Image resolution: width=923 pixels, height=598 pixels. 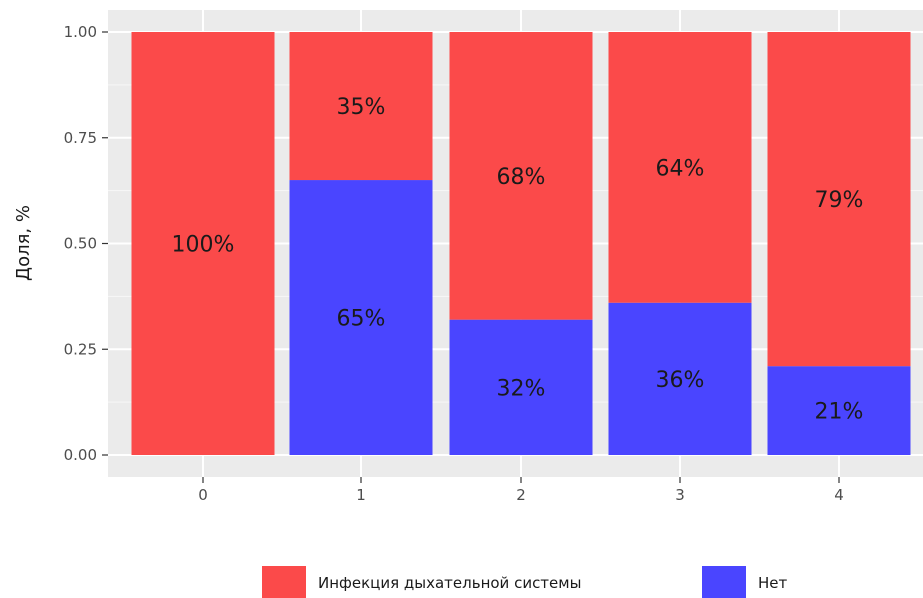 What do you see at coordinates (80, 349) in the screenshot?
I see `y-tick-label: 0.25` at bounding box center [80, 349].